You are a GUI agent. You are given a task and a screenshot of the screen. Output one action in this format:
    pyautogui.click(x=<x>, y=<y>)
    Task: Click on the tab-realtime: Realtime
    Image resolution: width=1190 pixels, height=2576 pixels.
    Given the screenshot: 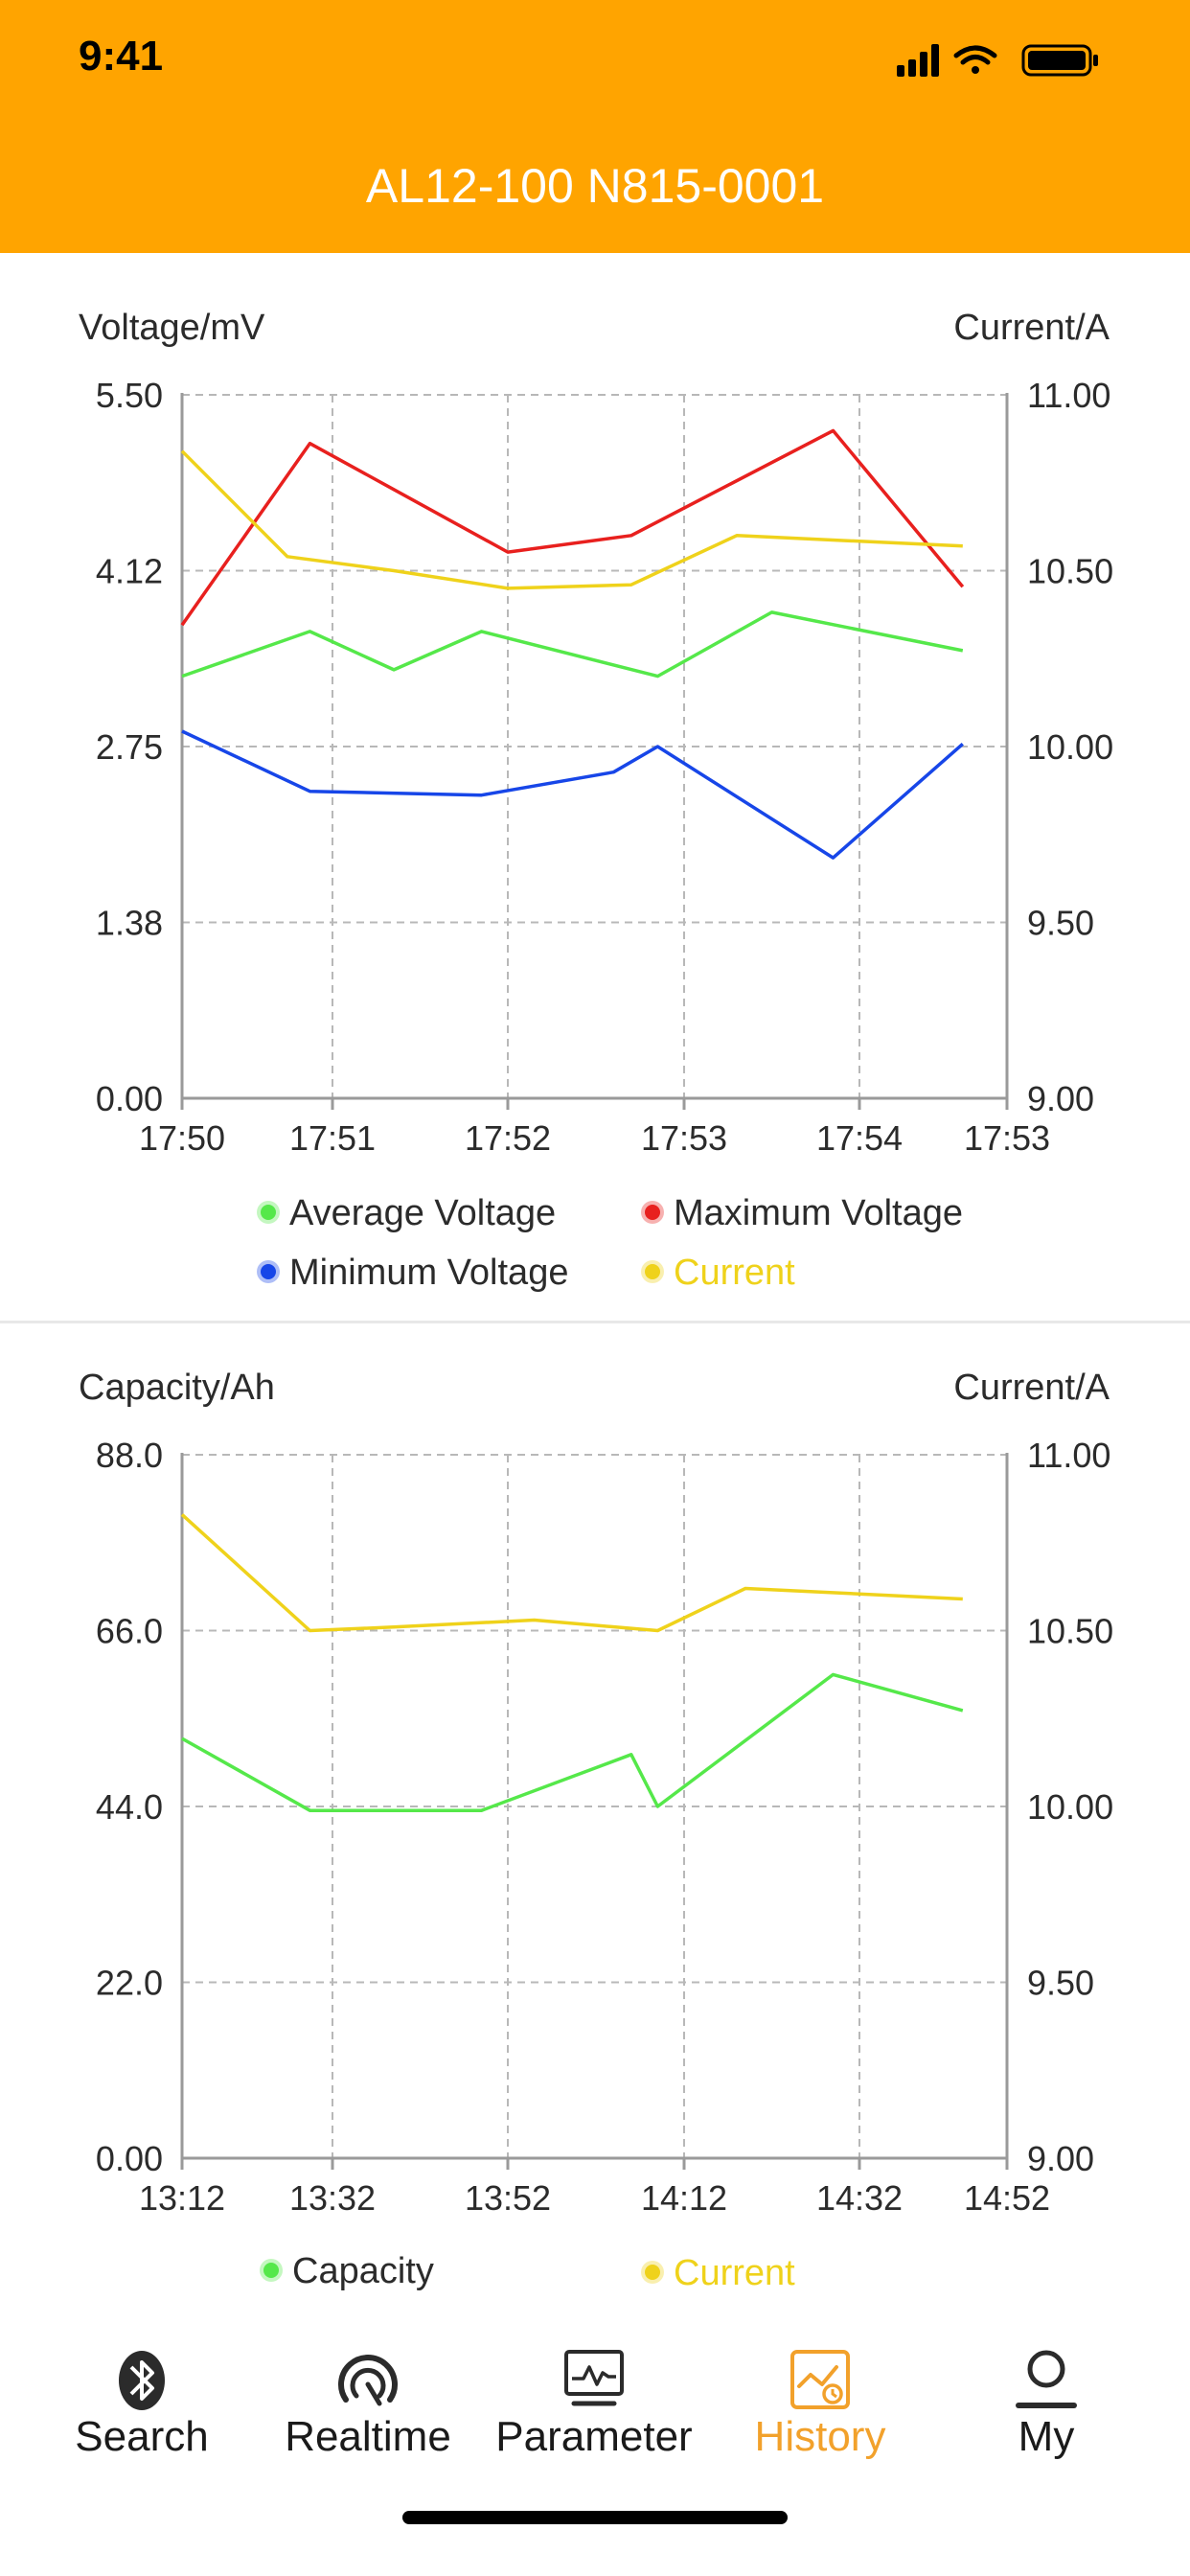 What is the action you would take?
    pyautogui.click(x=368, y=2400)
    